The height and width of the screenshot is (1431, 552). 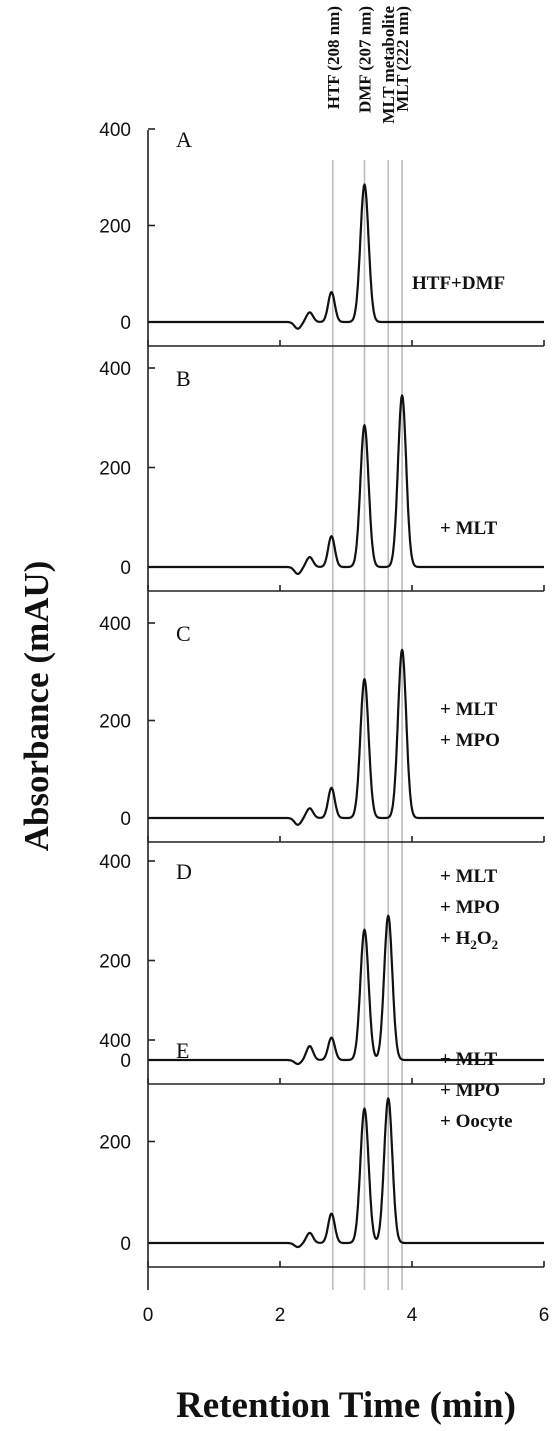 What do you see at coordinates (280, 1315) in the screenshot?
I see `x-tick-label: 2` at bounding box center [280, 1315].